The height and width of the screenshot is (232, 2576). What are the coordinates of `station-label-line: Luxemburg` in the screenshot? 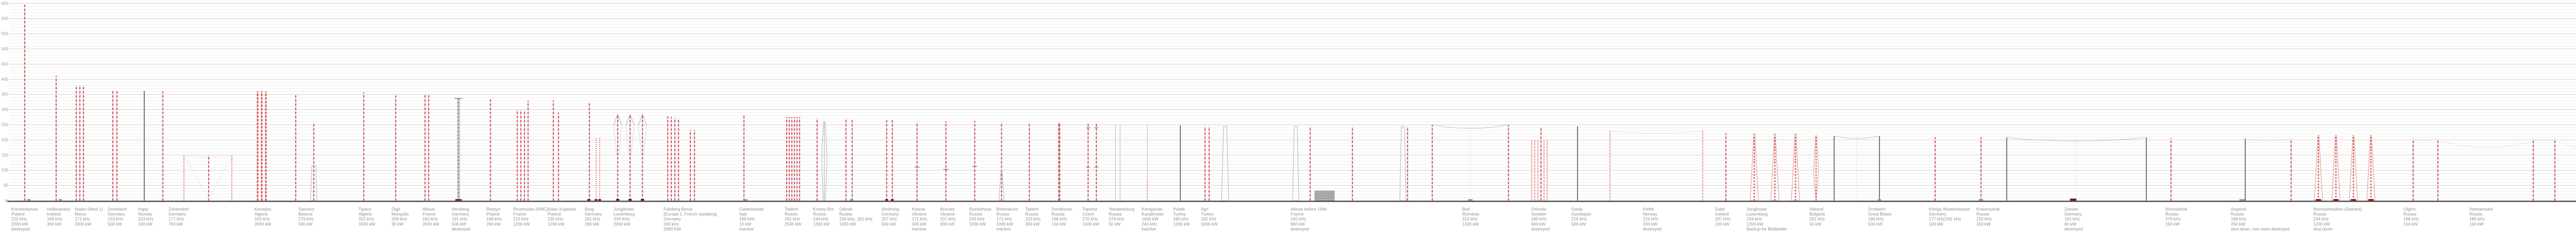 It's located at (624, 214).